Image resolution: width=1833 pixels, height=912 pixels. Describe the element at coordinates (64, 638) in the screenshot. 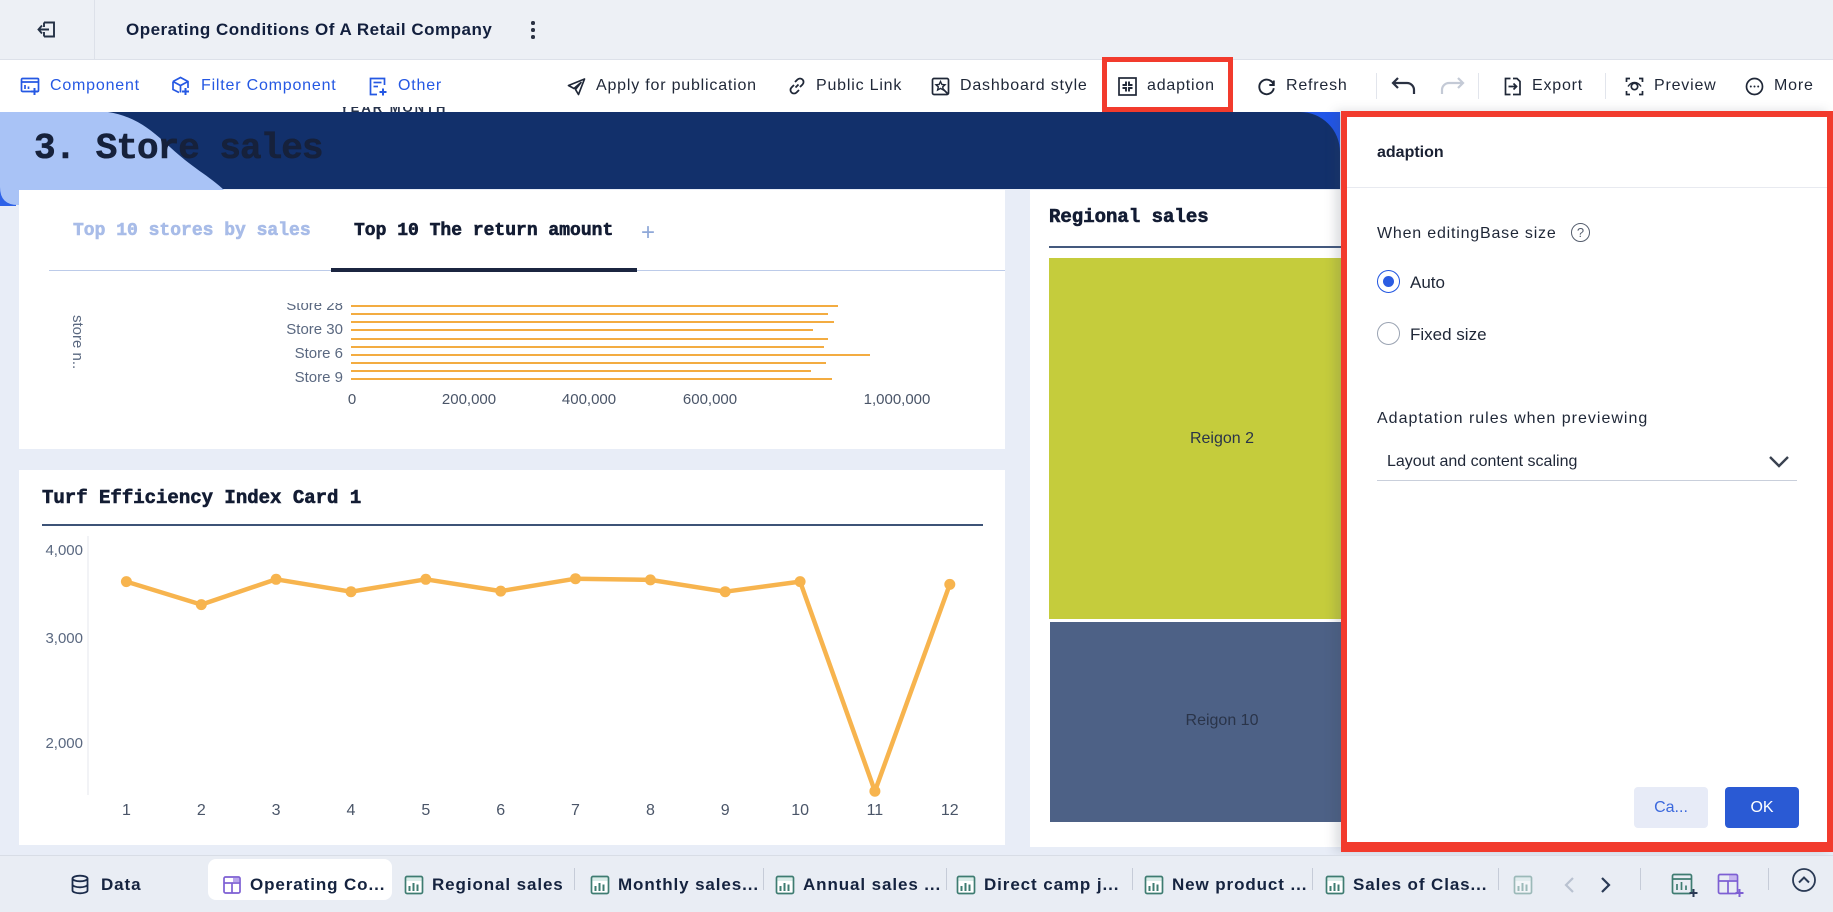

I see `svg-text: 3,000` at that location.